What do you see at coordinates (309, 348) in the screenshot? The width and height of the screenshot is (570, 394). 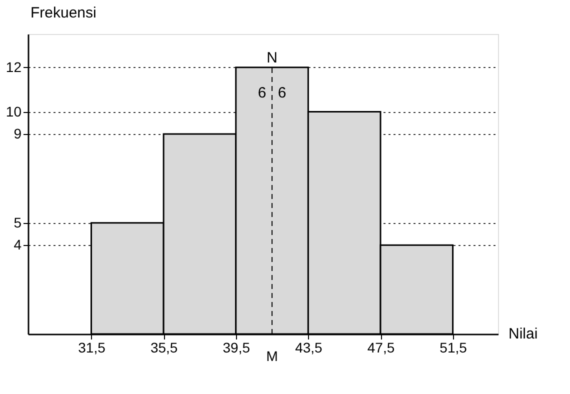 I see `x-tick-label: 43,5` at bounding box center [309, 348].